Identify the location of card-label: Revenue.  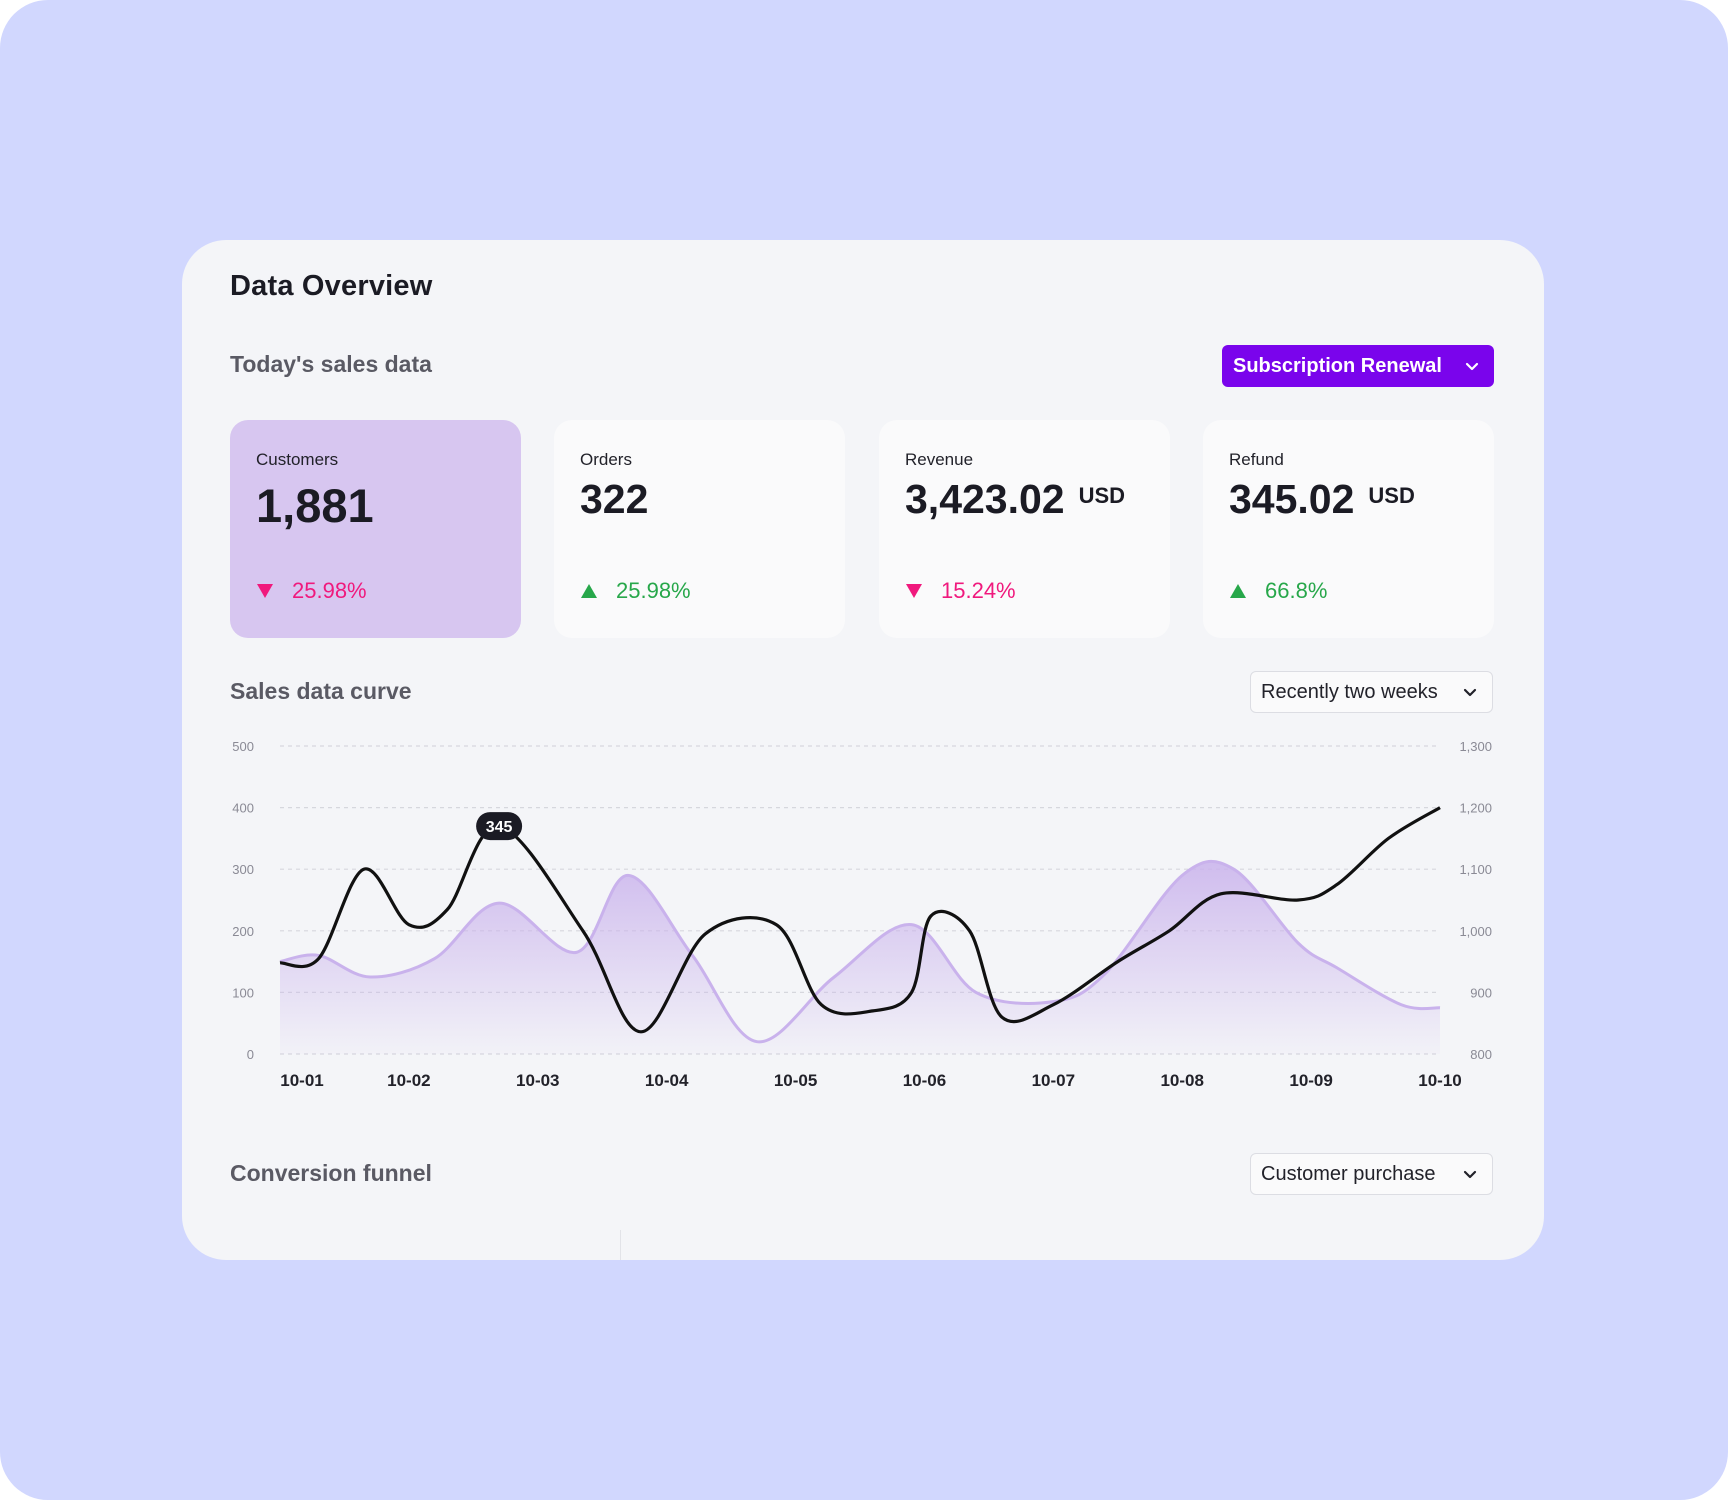
(939, 459).